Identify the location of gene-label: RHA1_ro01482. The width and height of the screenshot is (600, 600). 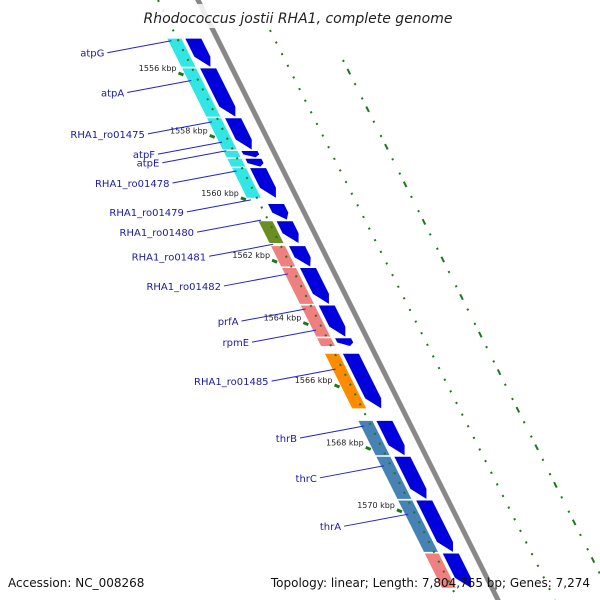
(183, 287).